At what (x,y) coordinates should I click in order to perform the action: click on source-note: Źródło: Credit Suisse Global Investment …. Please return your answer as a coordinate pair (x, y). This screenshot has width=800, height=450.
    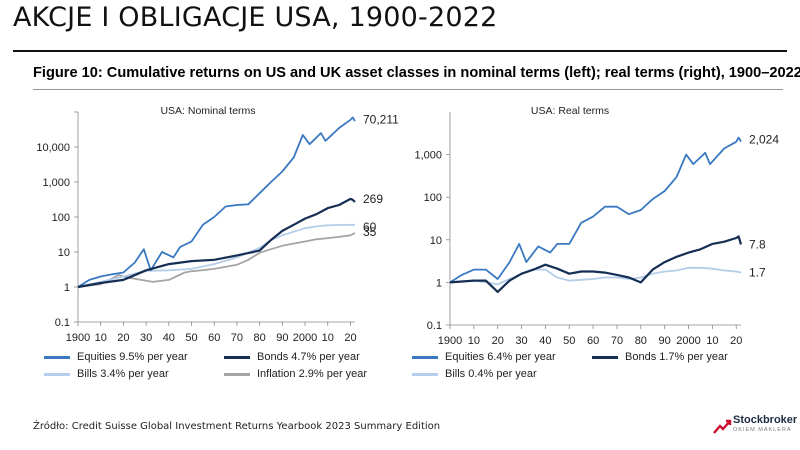
    Looking at the image, I should click on (237, 426).